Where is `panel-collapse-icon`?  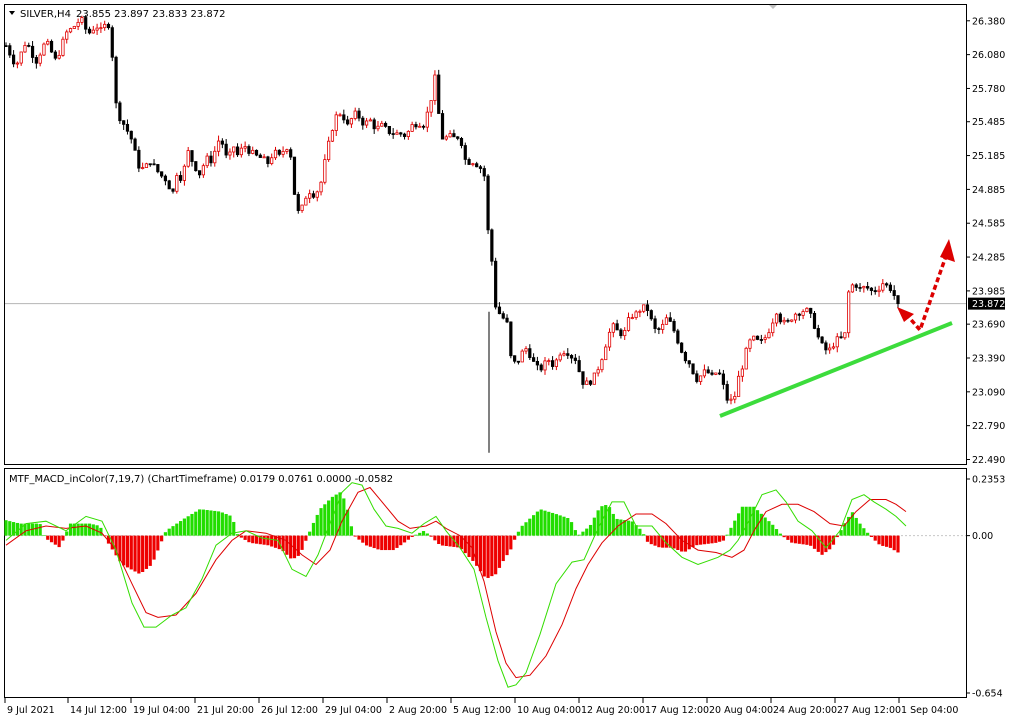
panel-collapse-icon is located at coordinates (773, 7).